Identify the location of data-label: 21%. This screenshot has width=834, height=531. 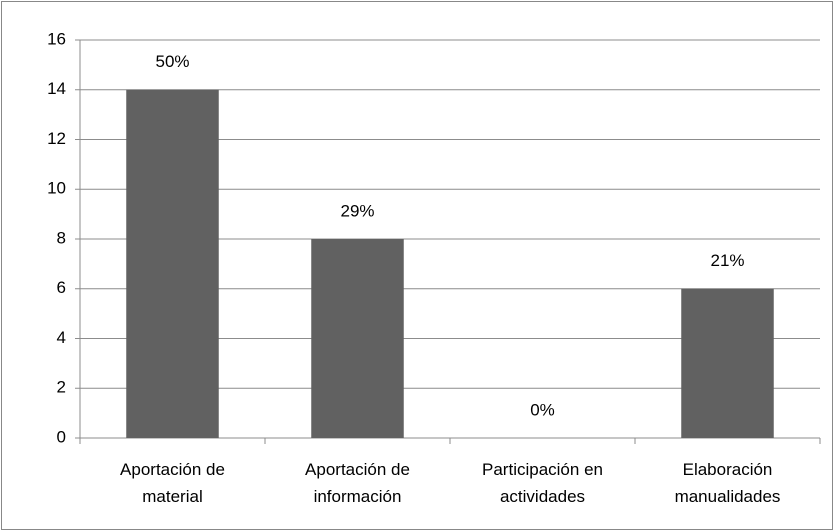
(727, 260).